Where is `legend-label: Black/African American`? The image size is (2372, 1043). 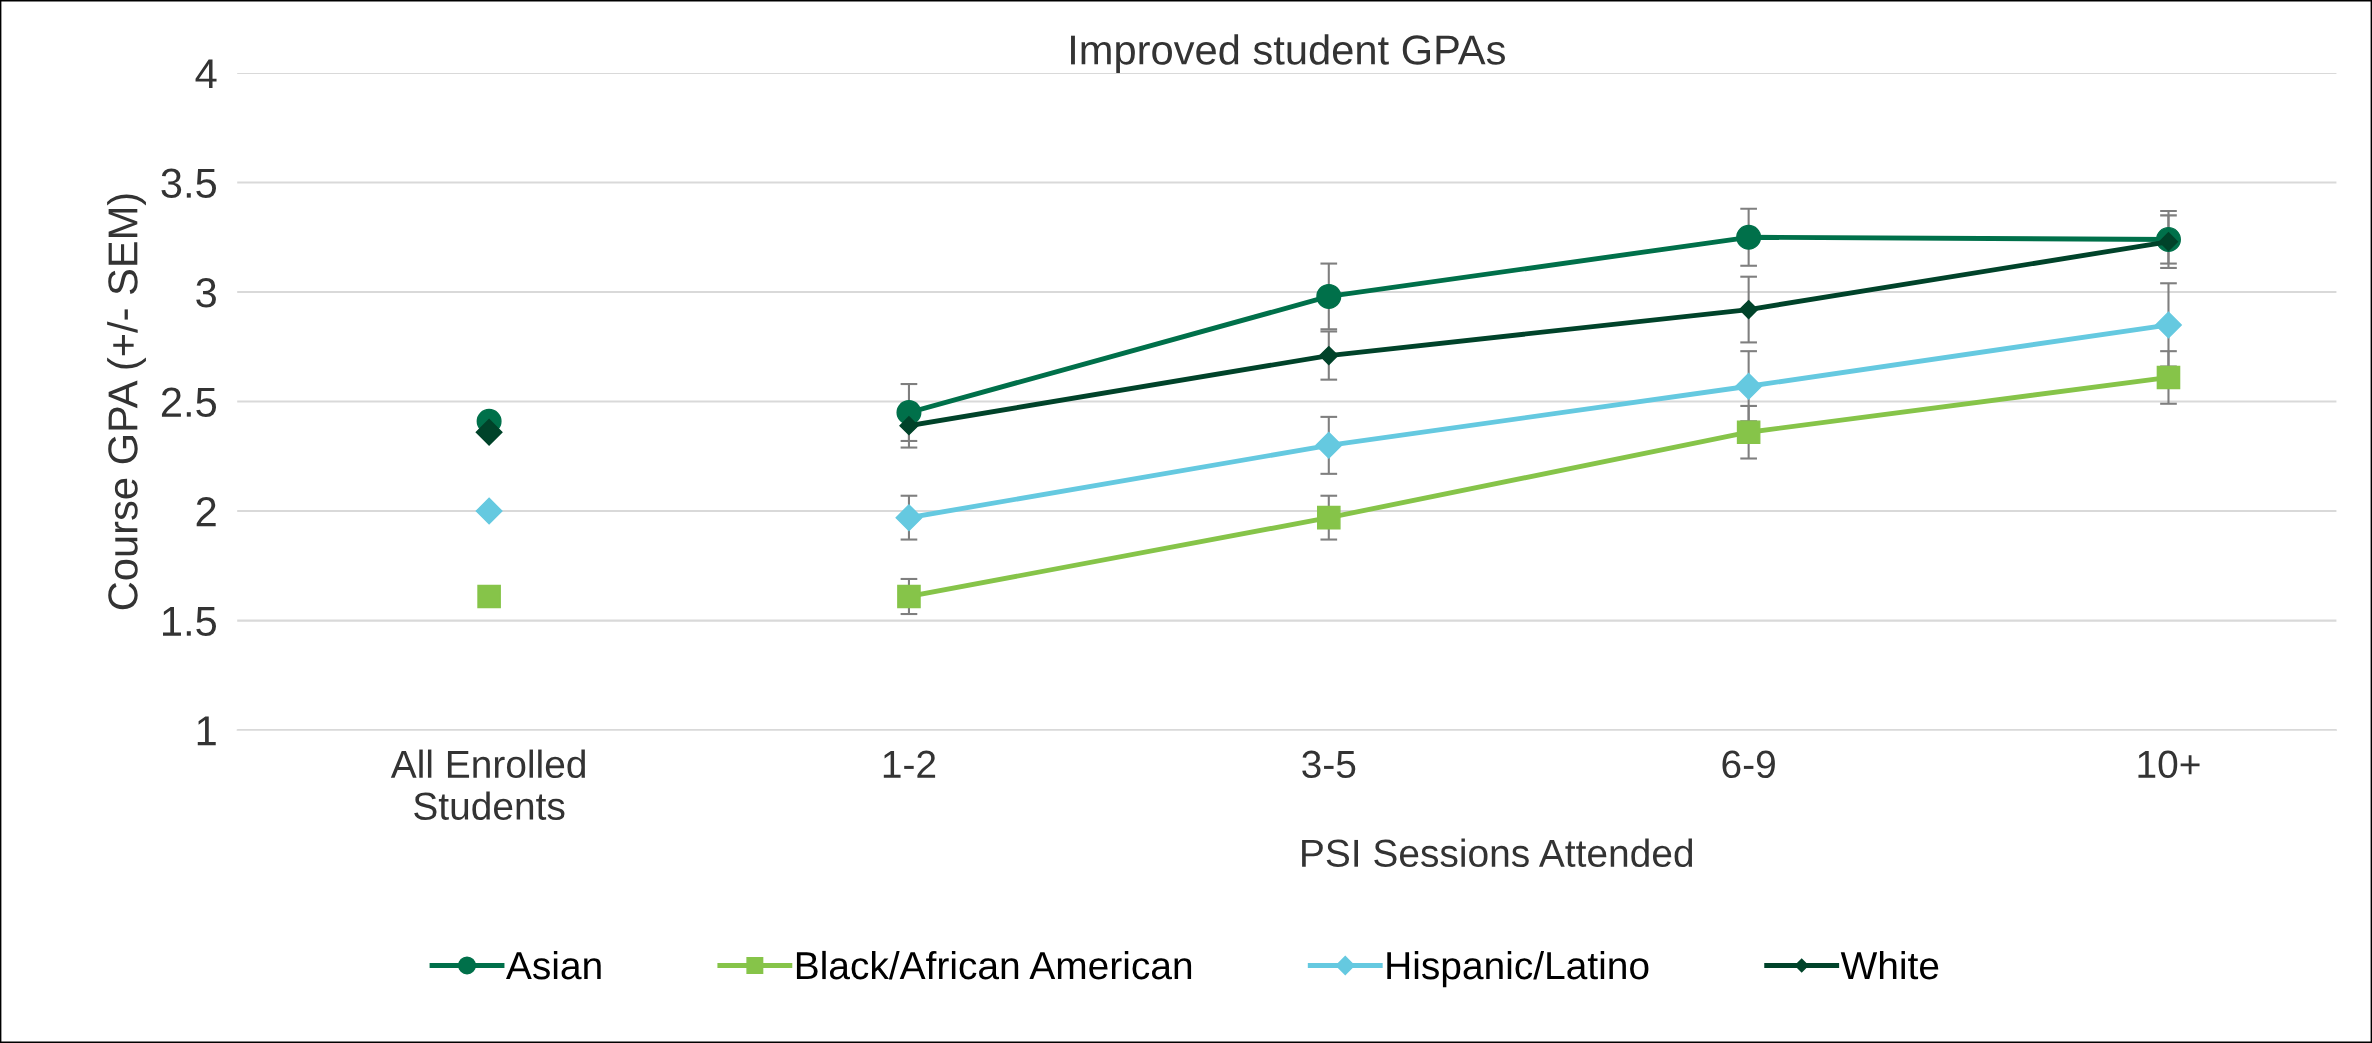
legend-label: Black/African American is located at coordinates (994, 965).